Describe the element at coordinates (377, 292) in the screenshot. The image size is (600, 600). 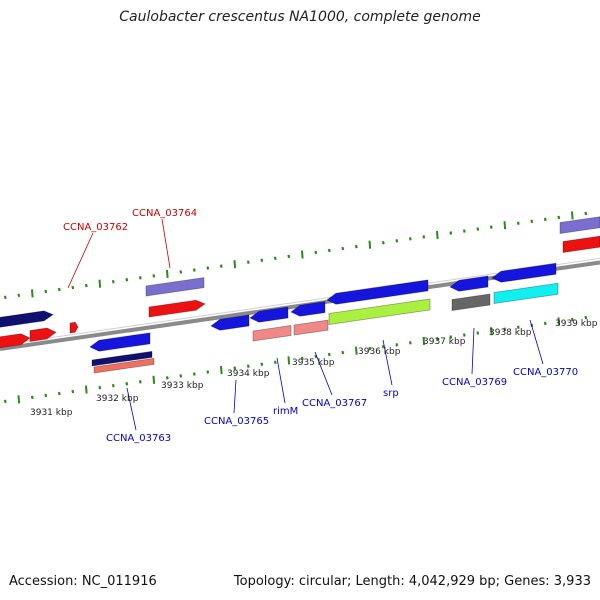
I see `gene-feature-srp` at that location.